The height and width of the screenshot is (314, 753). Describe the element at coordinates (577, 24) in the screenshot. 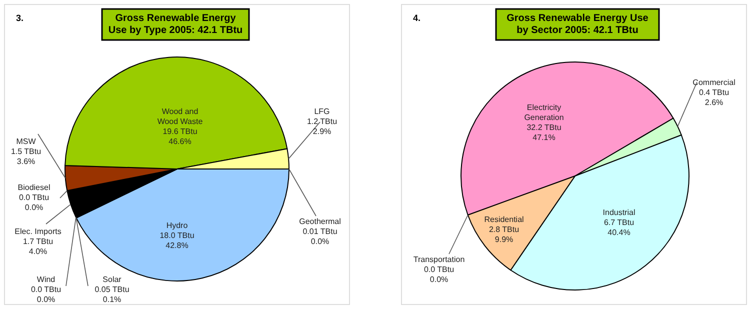

I see `chart-title: Gross Renewable Energy Use by Sector 2005: 42.1 TBtu` at that location.